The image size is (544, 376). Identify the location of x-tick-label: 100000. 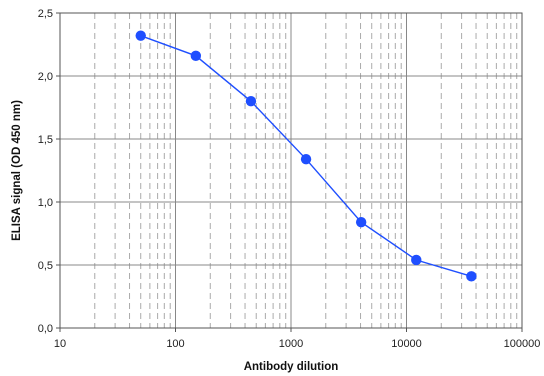
(522, 344).